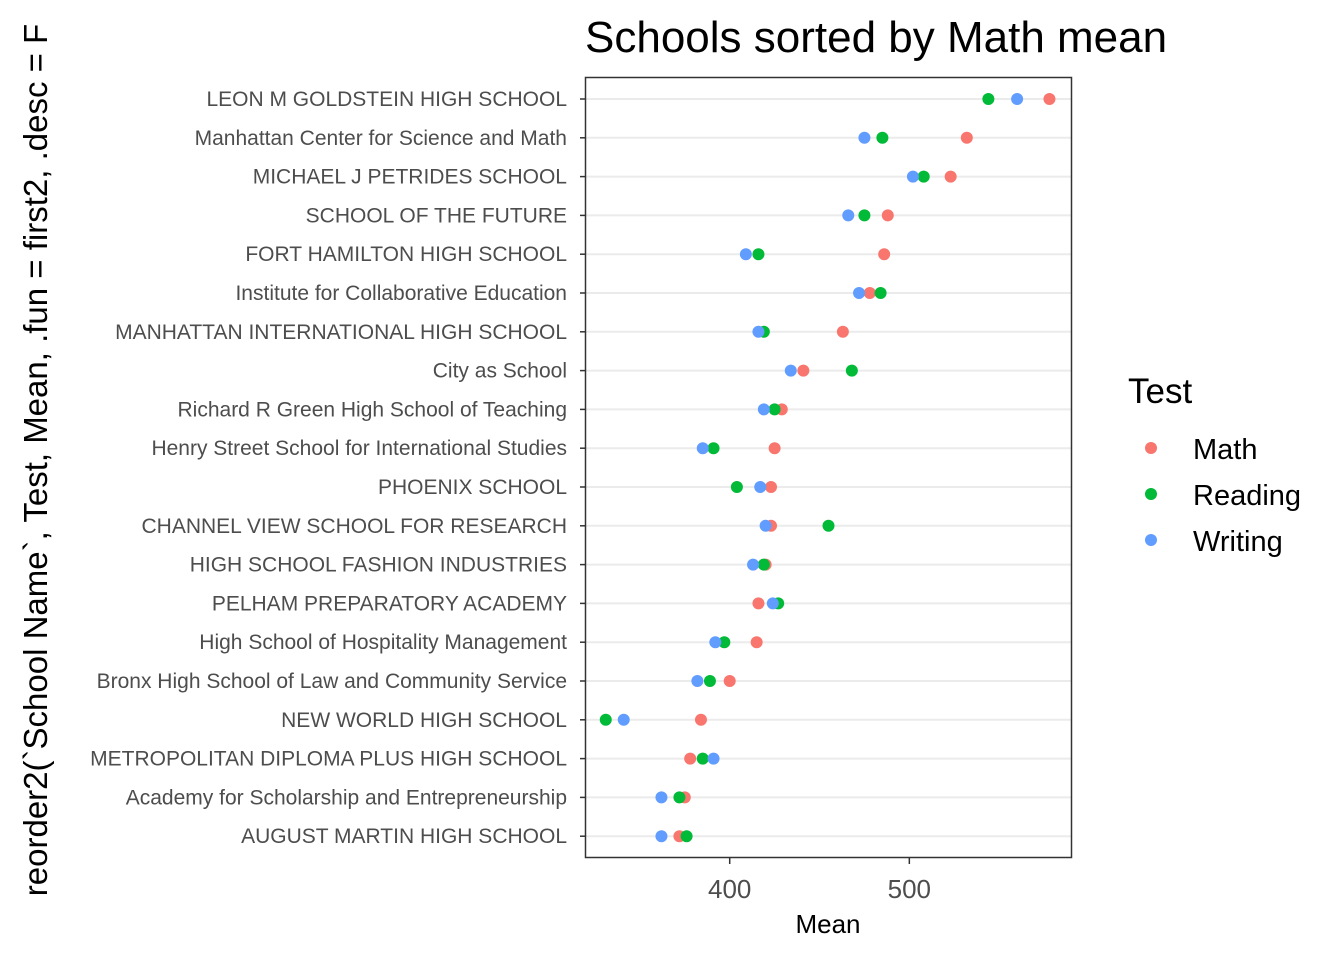 The height and width of the screenshot is (960, 1344). I want to click on legend-label: Writing, so click(1238, 542).